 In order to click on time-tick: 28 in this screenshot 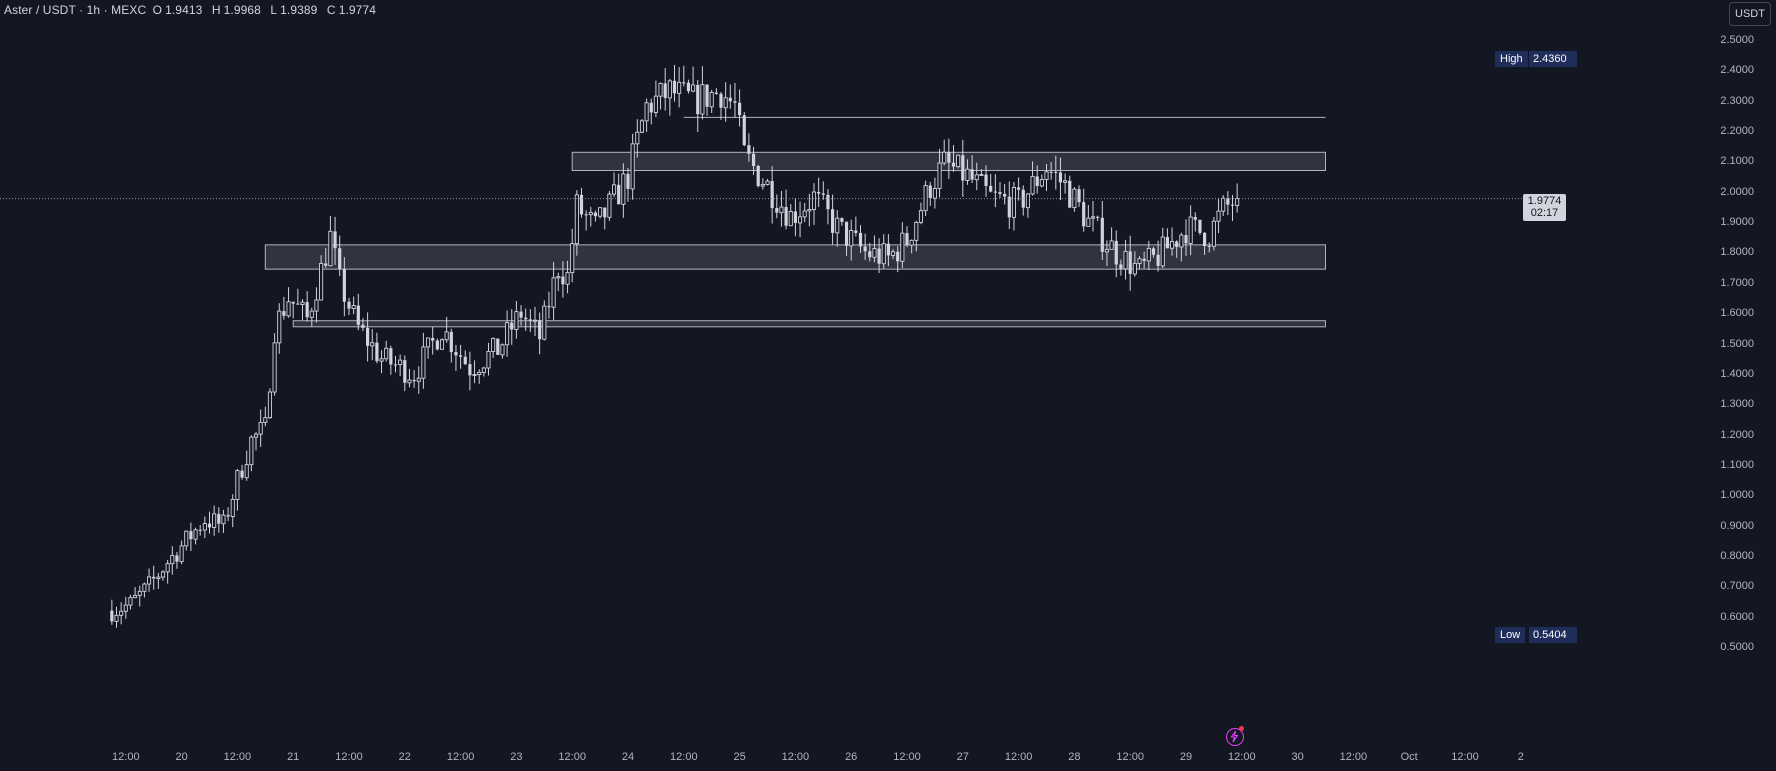, I will do `click(1074, 757)`.